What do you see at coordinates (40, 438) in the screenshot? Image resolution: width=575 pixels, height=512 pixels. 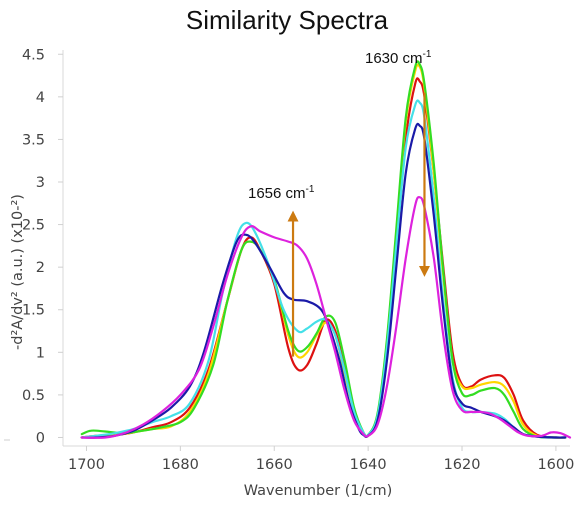 I see `y-tick-label: 0` at bounding box center [40, 438].